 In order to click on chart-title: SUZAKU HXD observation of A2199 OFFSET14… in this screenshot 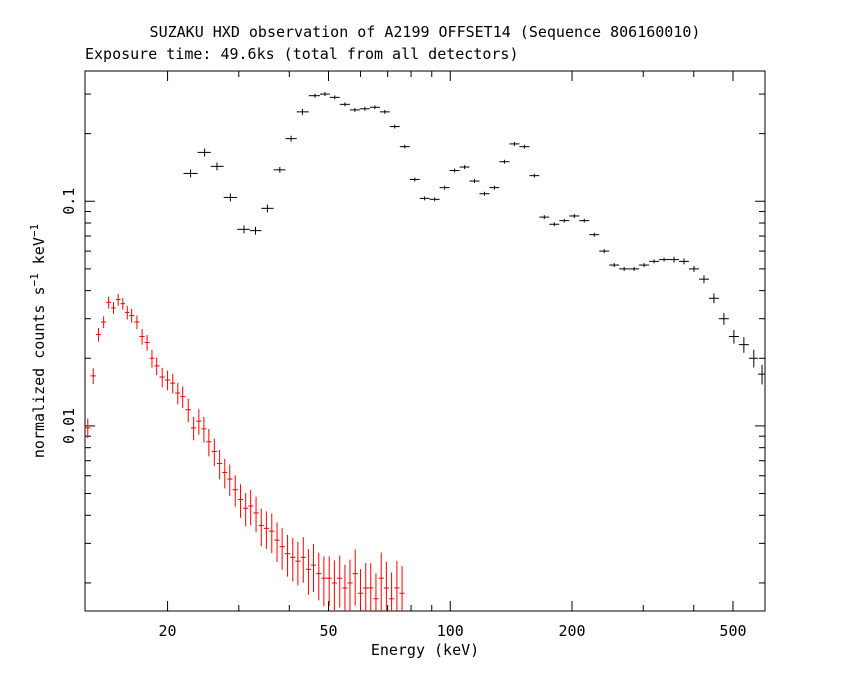, I will do `click(425, 32)`.